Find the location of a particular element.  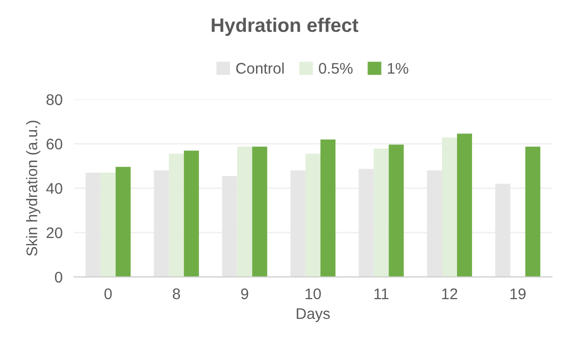

x-tick-label: 10 is located at coordinates (313, 294).